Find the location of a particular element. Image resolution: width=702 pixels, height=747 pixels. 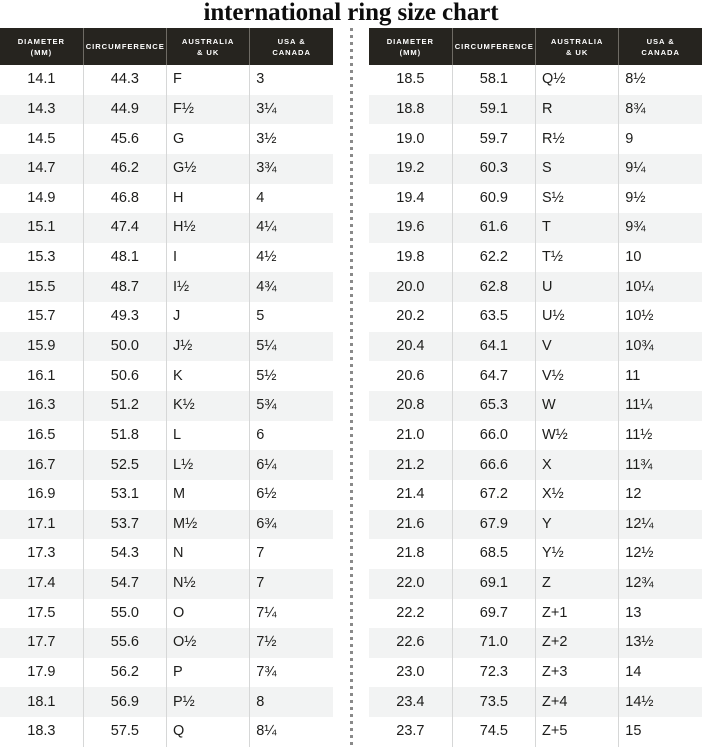

cell-diameter: 22.2 is located at coordinates (411, 613).